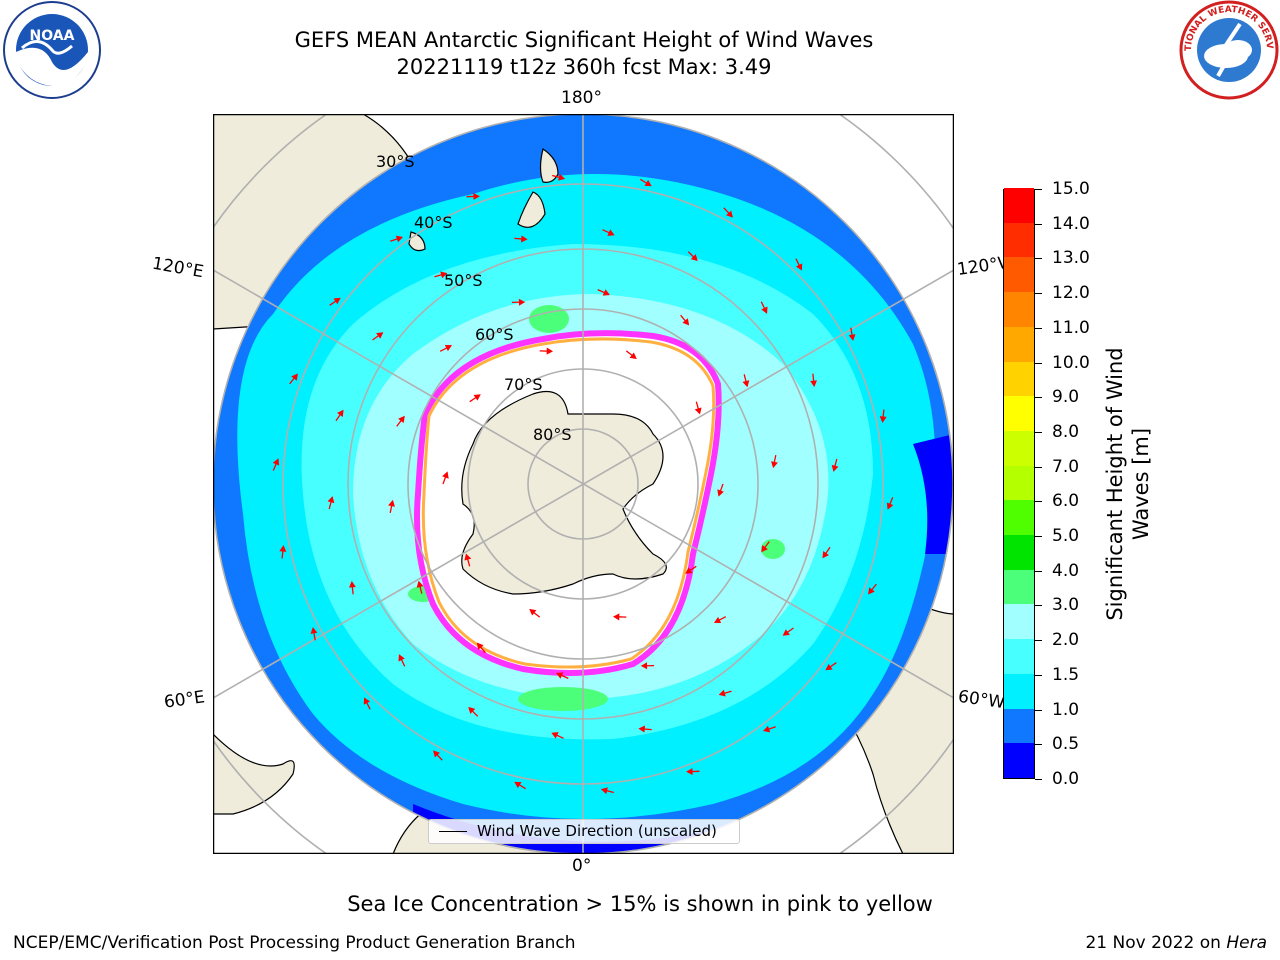 Image resolution: width=1280 pixels, height=960 pixels. Describe the element at coordinates (1066, 674) in the screenshot. I see `colorbar-tick-label: 1.5` at that location.